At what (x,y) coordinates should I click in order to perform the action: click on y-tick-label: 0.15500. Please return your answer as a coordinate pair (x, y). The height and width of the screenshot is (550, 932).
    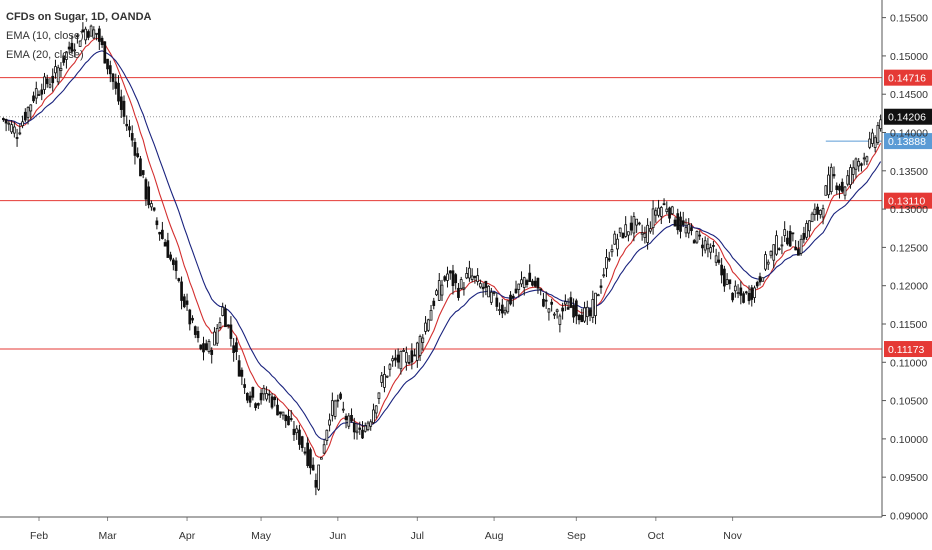
    Looking at the image, I should click on (909, 19).